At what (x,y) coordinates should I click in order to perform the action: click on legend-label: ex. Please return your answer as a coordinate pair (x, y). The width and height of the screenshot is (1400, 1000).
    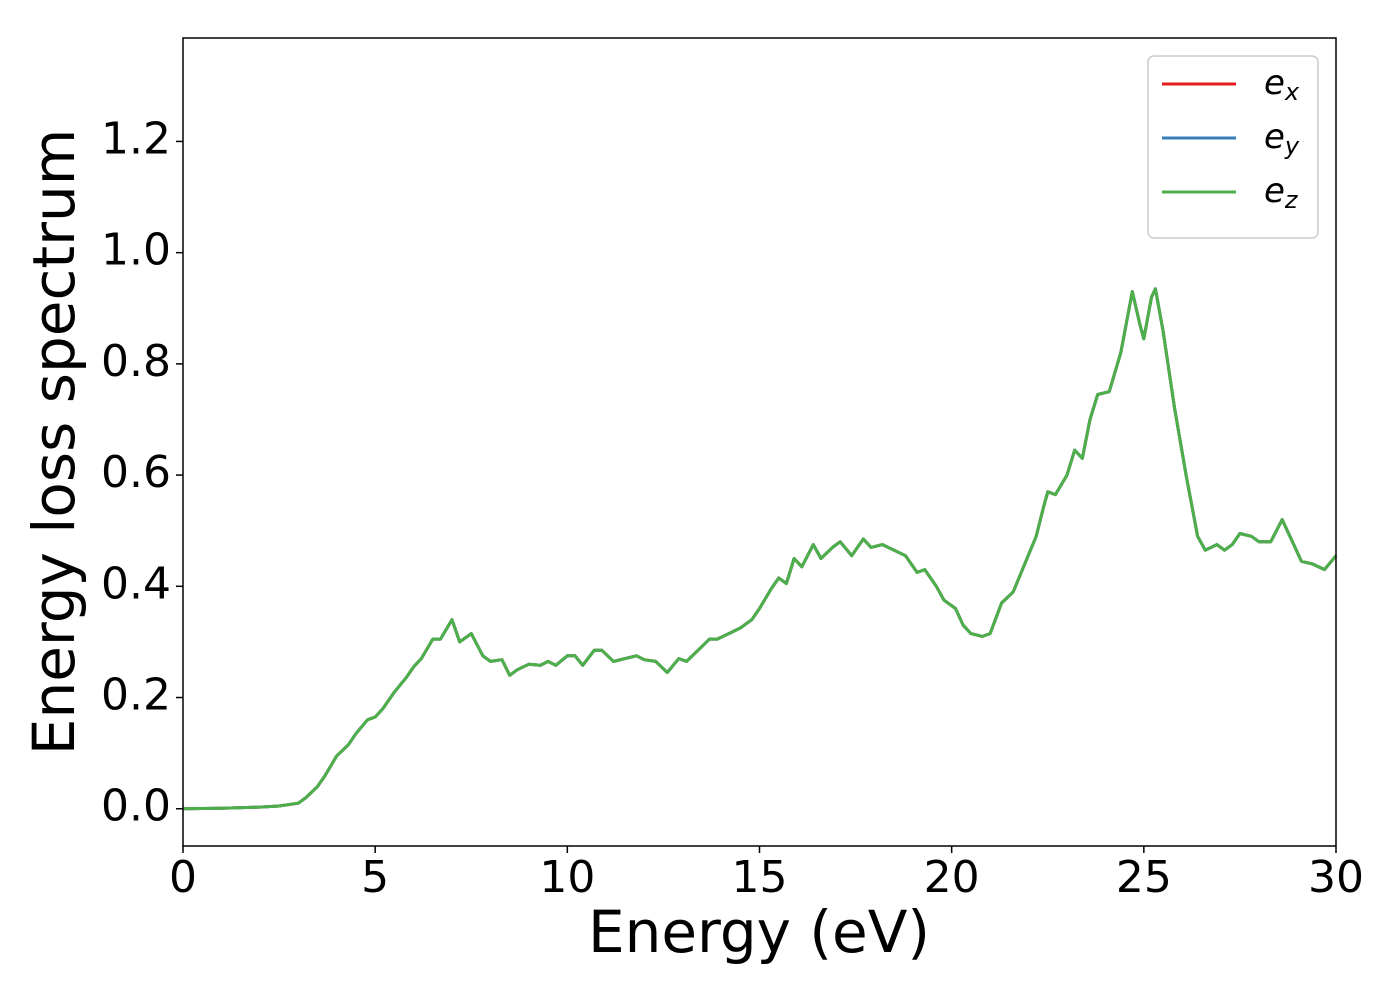
    Looking at the image, I should click on (1282, 85).